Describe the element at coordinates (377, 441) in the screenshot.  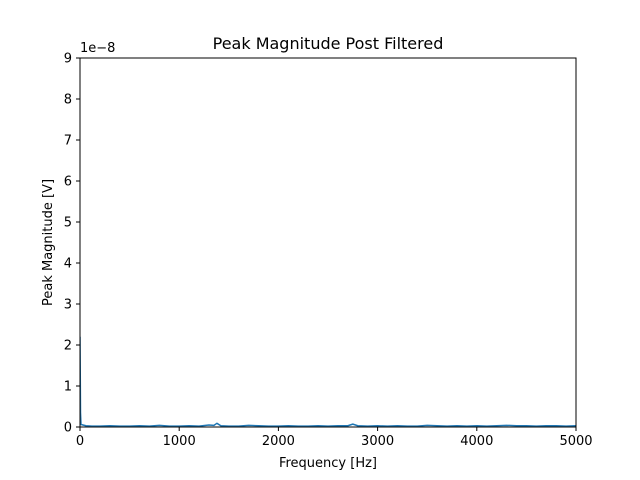
I see `x-tick-label: 3000` at that location.